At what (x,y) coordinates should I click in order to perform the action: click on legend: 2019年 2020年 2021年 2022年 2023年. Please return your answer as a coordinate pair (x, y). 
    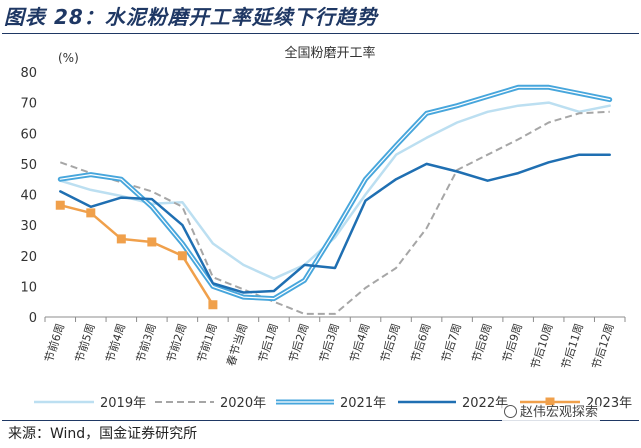
    Looking at the image, I should click on (333, 403).